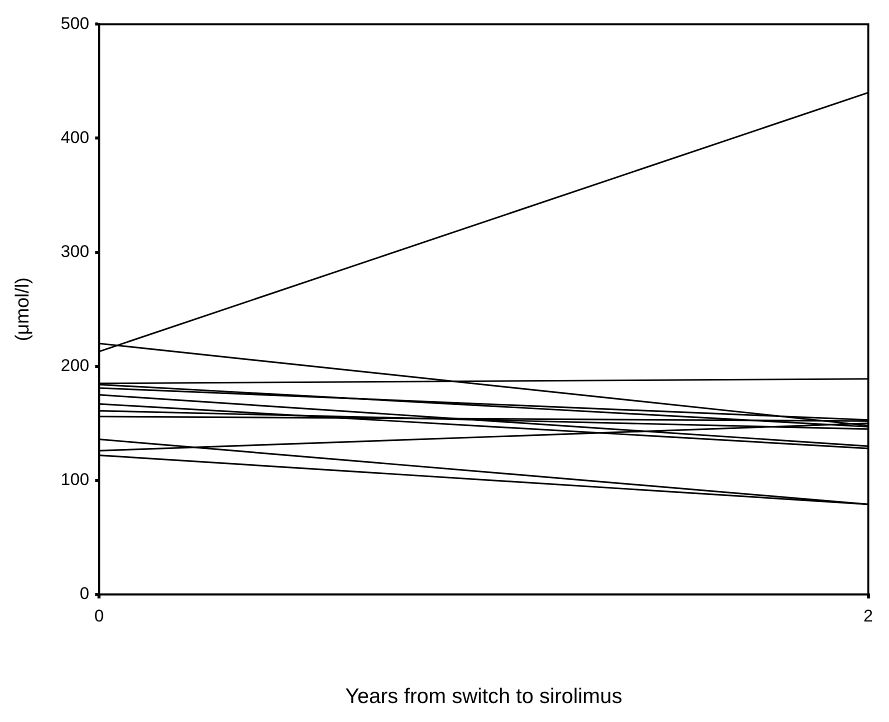  I want to click on y-axis-title: (μmol/l), so click(23, 309).